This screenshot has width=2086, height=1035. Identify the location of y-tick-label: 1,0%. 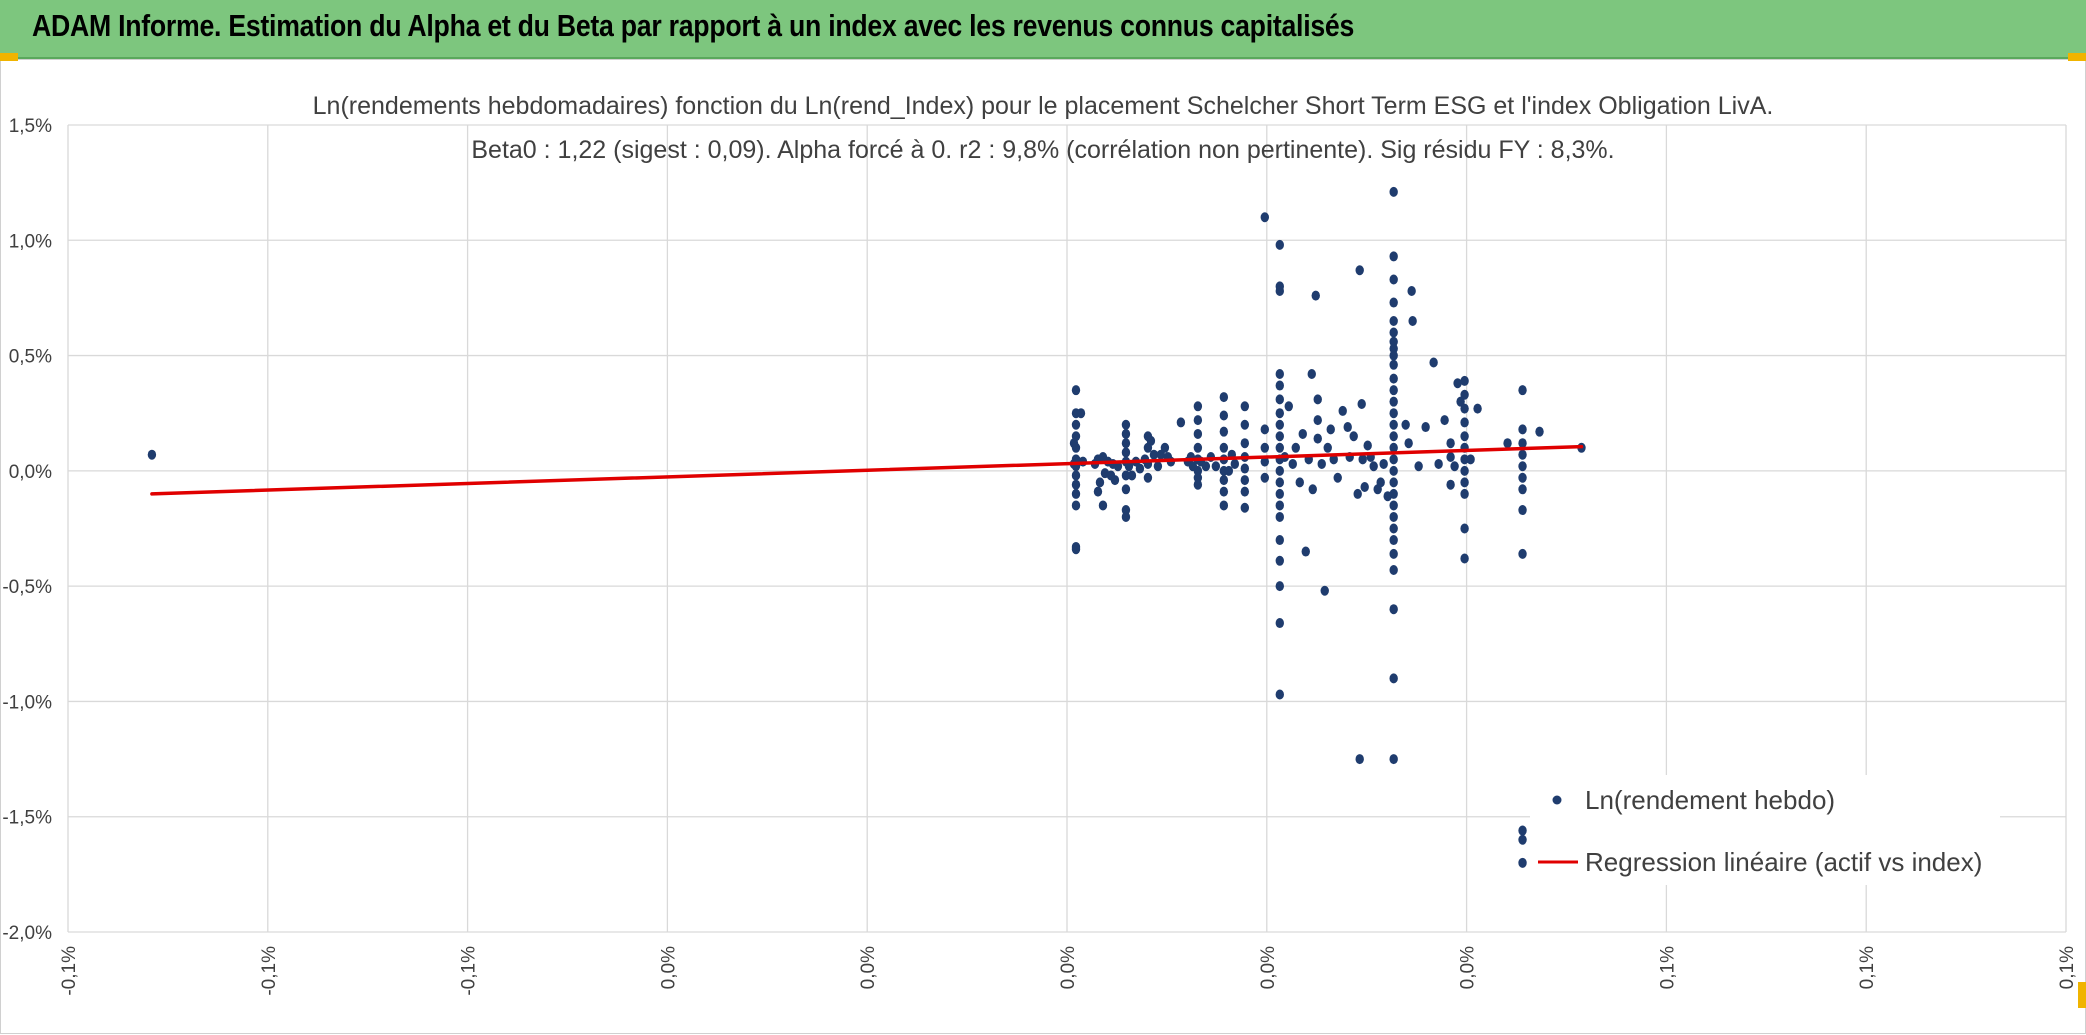
(30, 241).